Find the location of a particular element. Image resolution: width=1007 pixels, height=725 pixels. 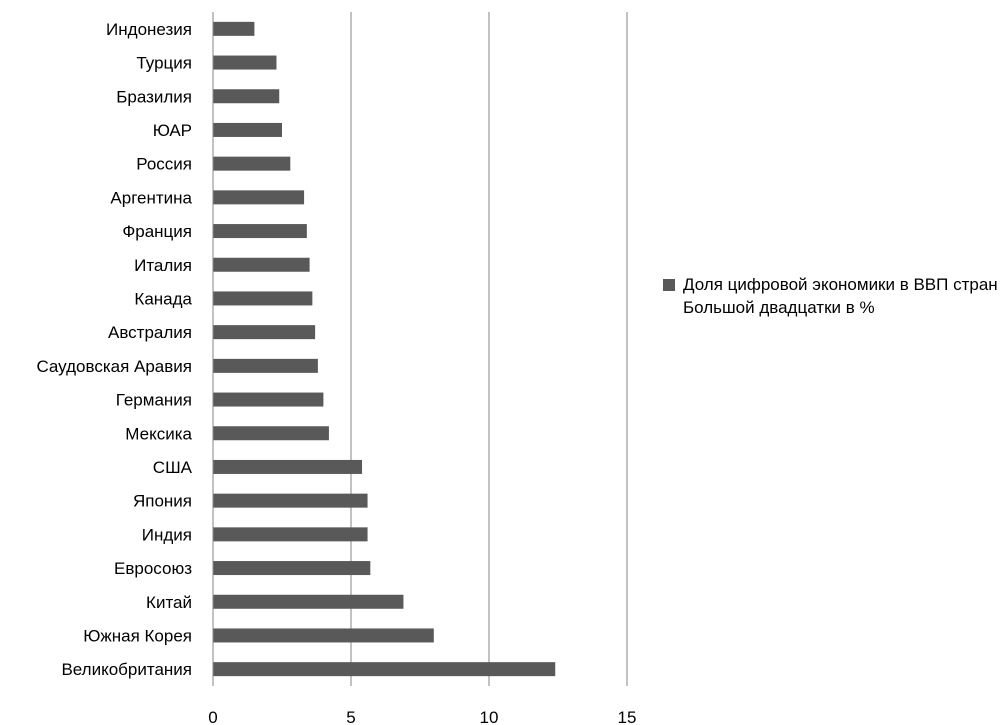

x-tick-label: 15 is located at coordinates (627, 716).